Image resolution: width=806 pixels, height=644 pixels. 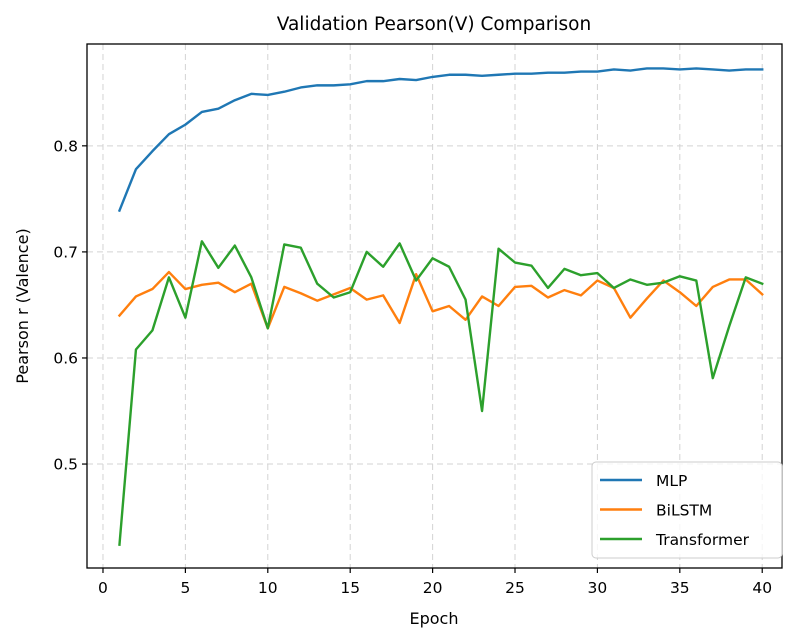 I want to click on x-tick-label: 5, so click(x=185, y=588).